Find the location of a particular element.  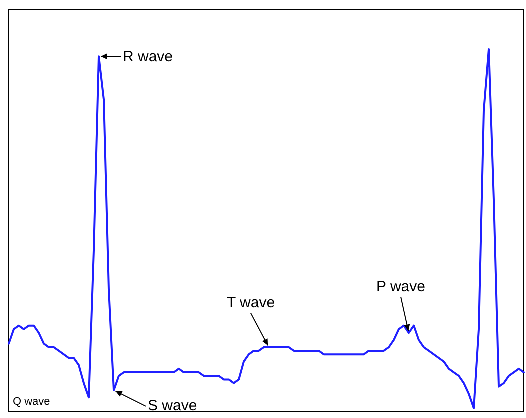

annotation: R wave is located at coordinates (148, 57).